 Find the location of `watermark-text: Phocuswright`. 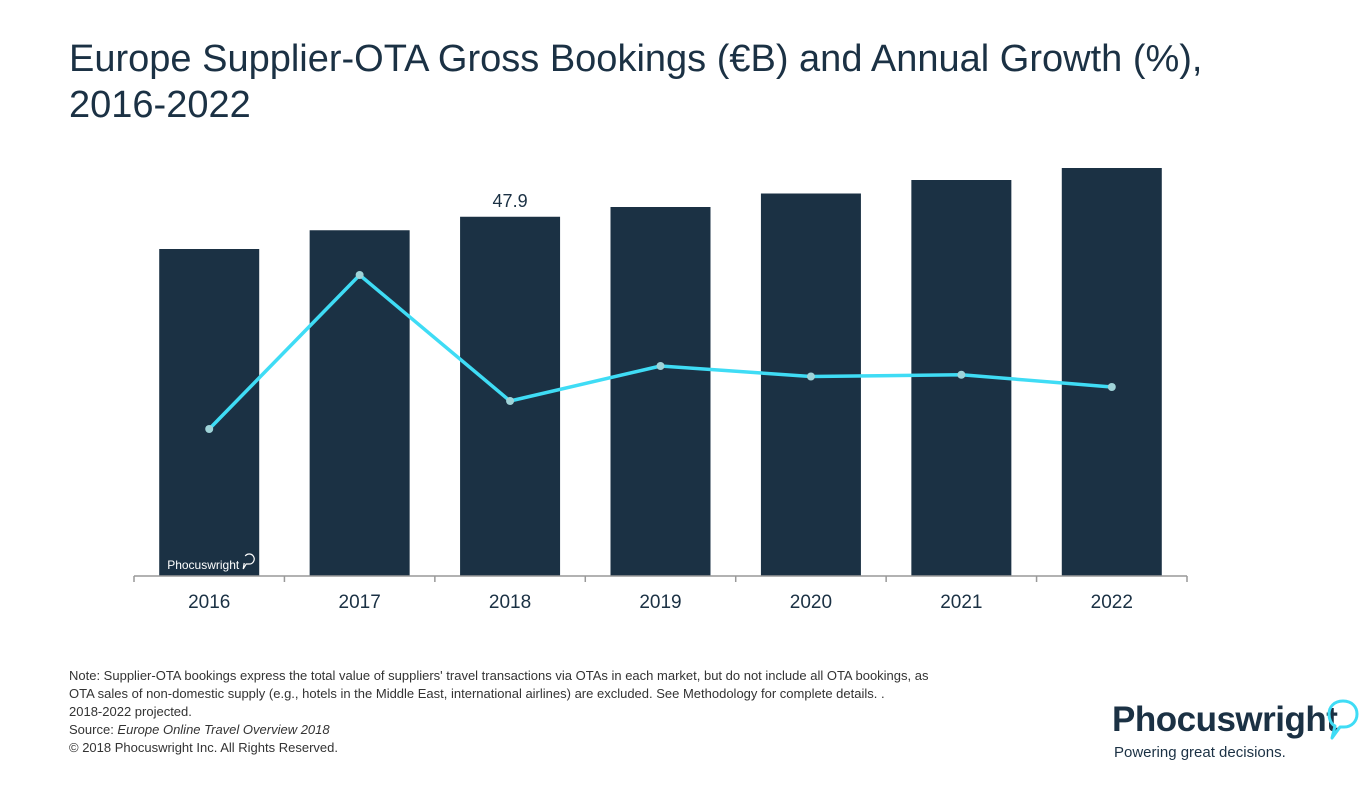

watermark-text: Phocuswright is located at coordinates (203, 565).